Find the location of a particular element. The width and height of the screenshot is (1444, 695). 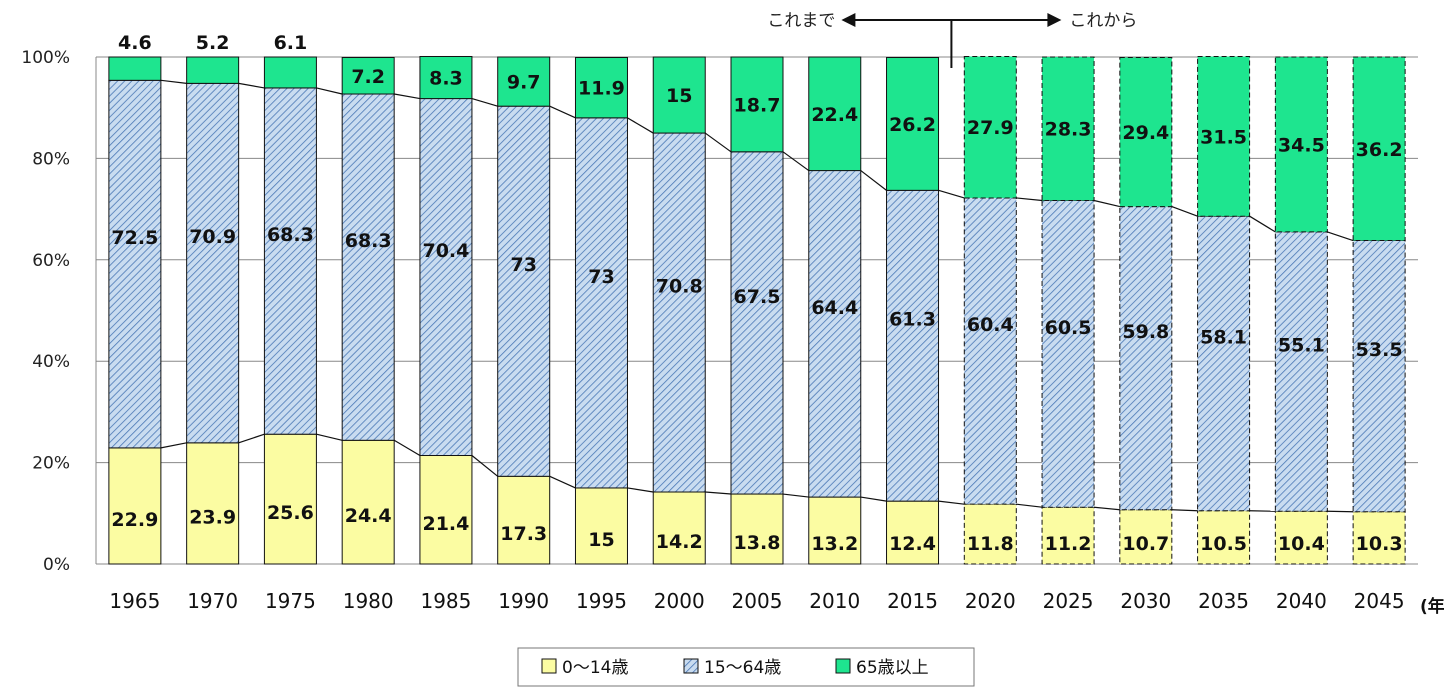

x-tick-label: 1975 is located at coordinates (290, 601).